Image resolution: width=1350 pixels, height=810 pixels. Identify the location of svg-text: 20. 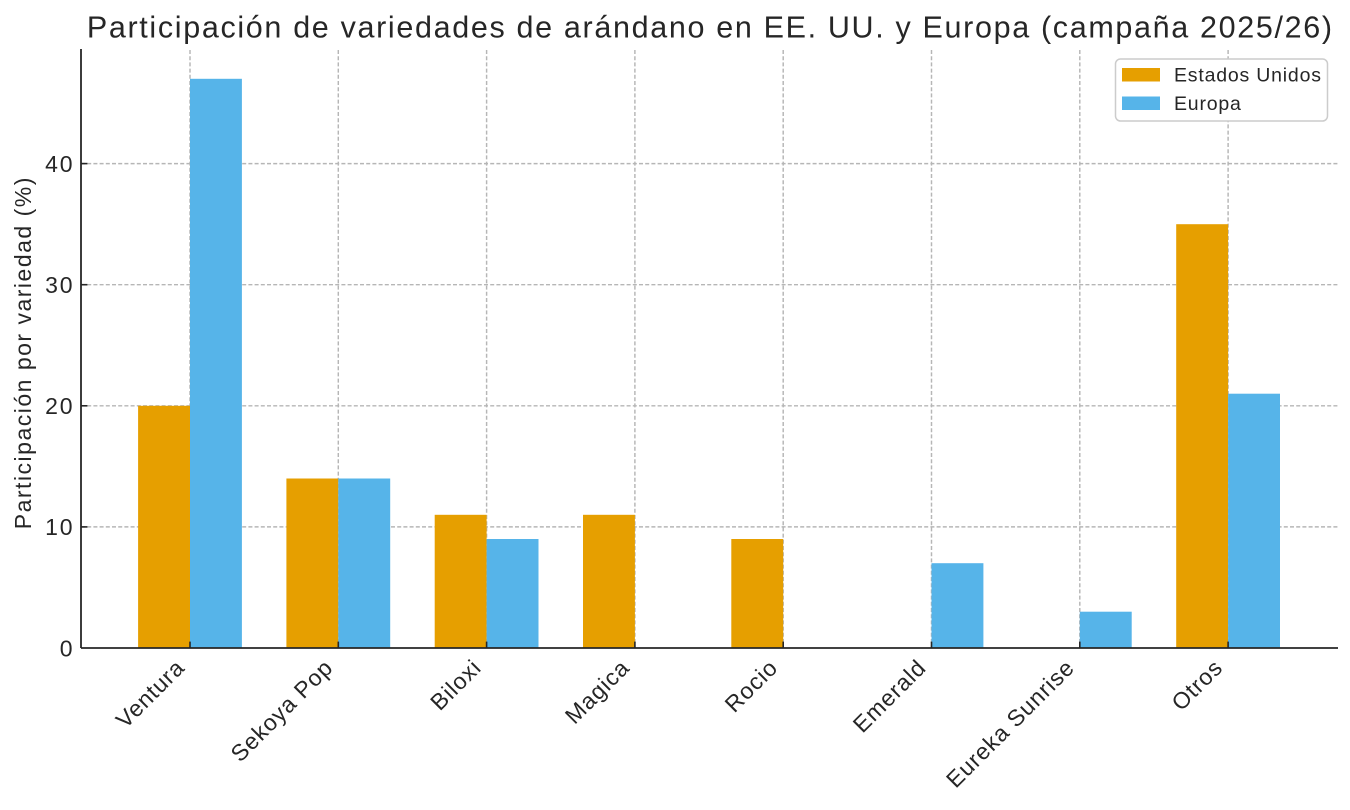
(59, 406).